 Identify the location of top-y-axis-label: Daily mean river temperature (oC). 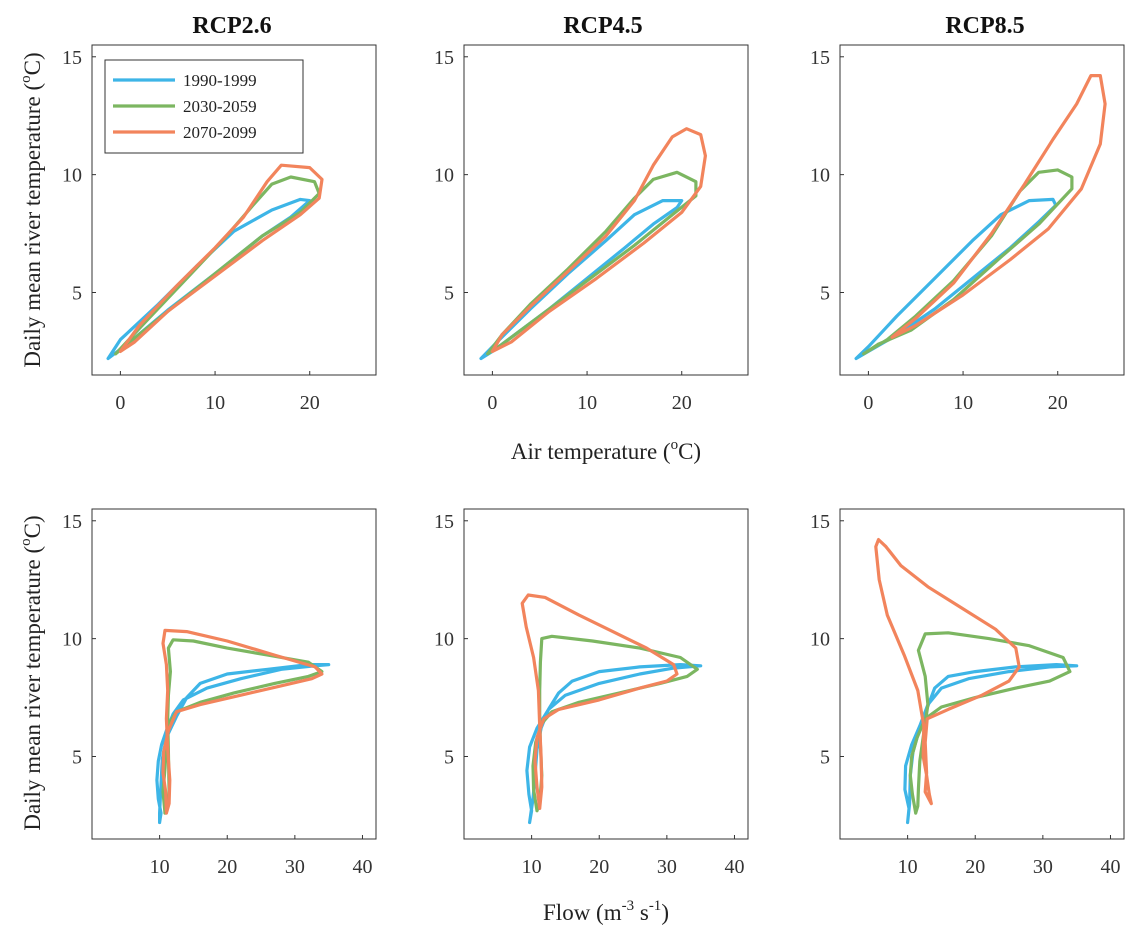
(31, 209).